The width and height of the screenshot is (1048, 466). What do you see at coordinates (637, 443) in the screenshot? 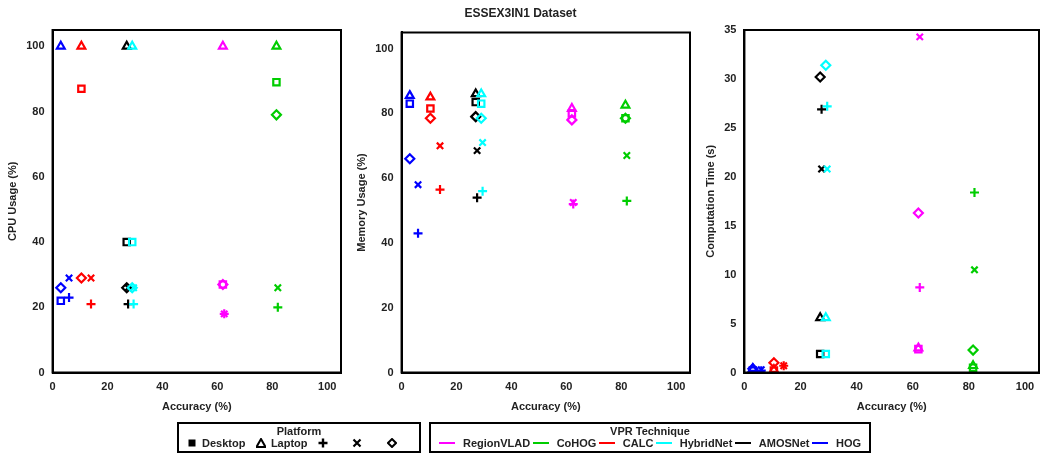
I see `legend-label: CALC` at bounding box center [637, 443].